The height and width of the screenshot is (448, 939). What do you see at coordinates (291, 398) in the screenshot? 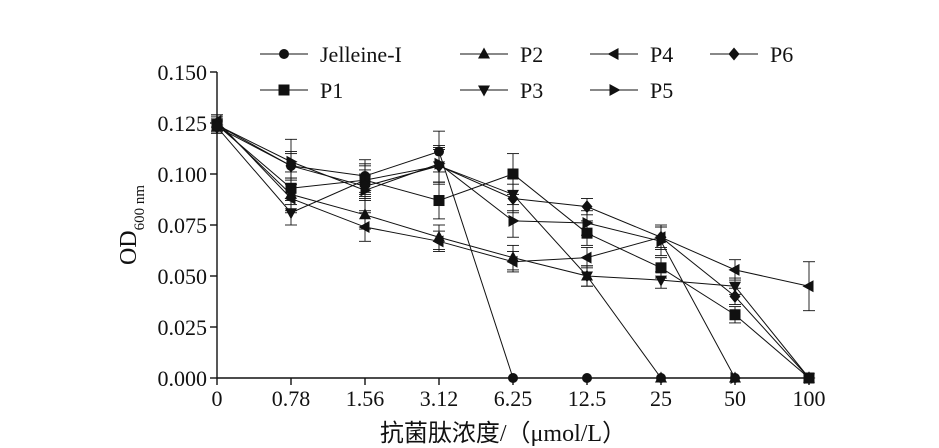
I see `x-tick-label: 0.78` at bounding box center [291, 398].